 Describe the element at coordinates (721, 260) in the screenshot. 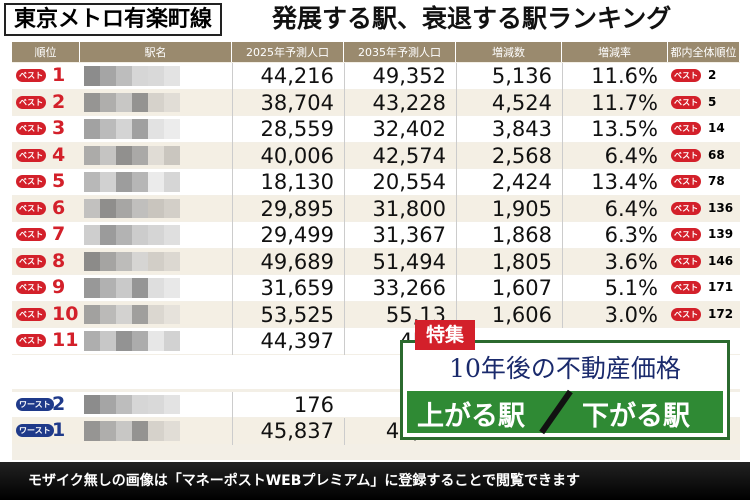

I see `overall-rank: 146` at that location.